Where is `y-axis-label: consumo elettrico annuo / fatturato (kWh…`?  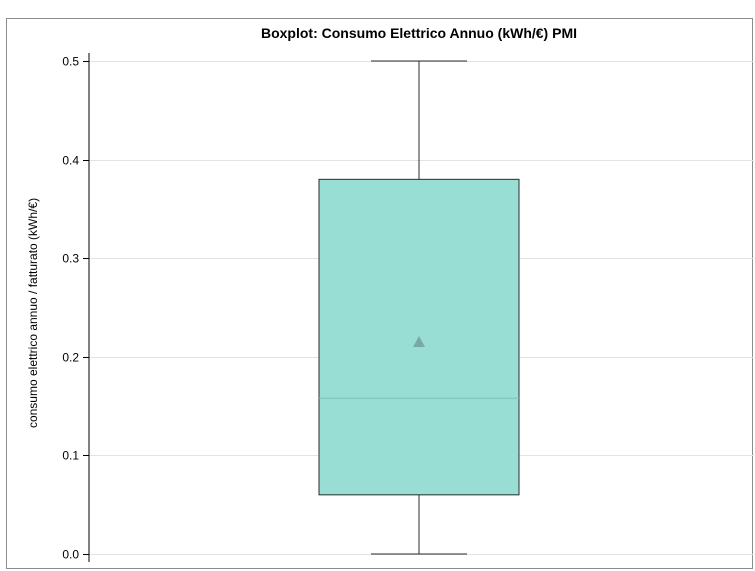 y-axis-label: consumo elettrico annuo / fatturato (kWh… is located at coordinates (33, 313).